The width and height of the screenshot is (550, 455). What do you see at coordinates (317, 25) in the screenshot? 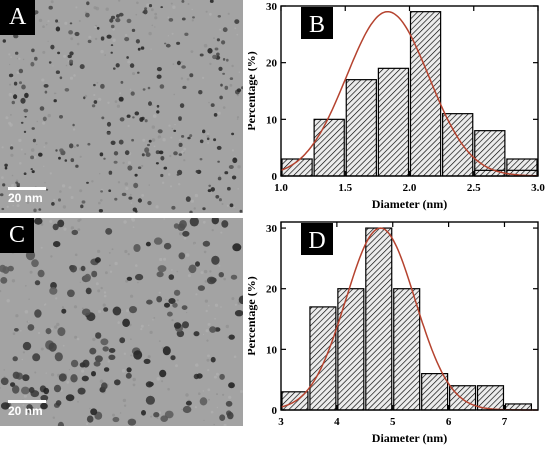
I see `panel-label-b: B` at bounding box center [317, 25].